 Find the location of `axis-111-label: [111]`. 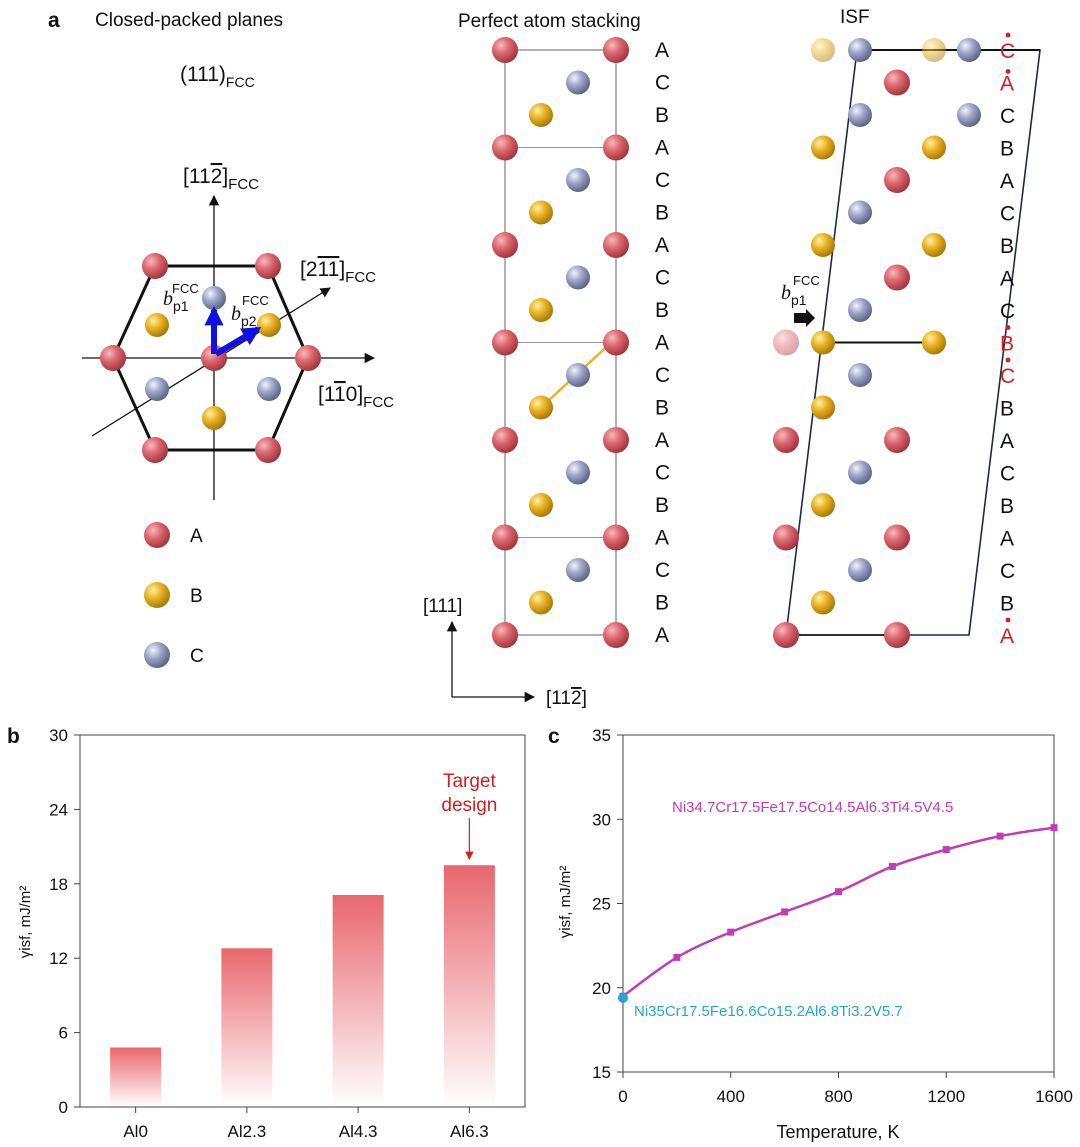

axis-111-label: [111] is located at coordinates (442, 606).